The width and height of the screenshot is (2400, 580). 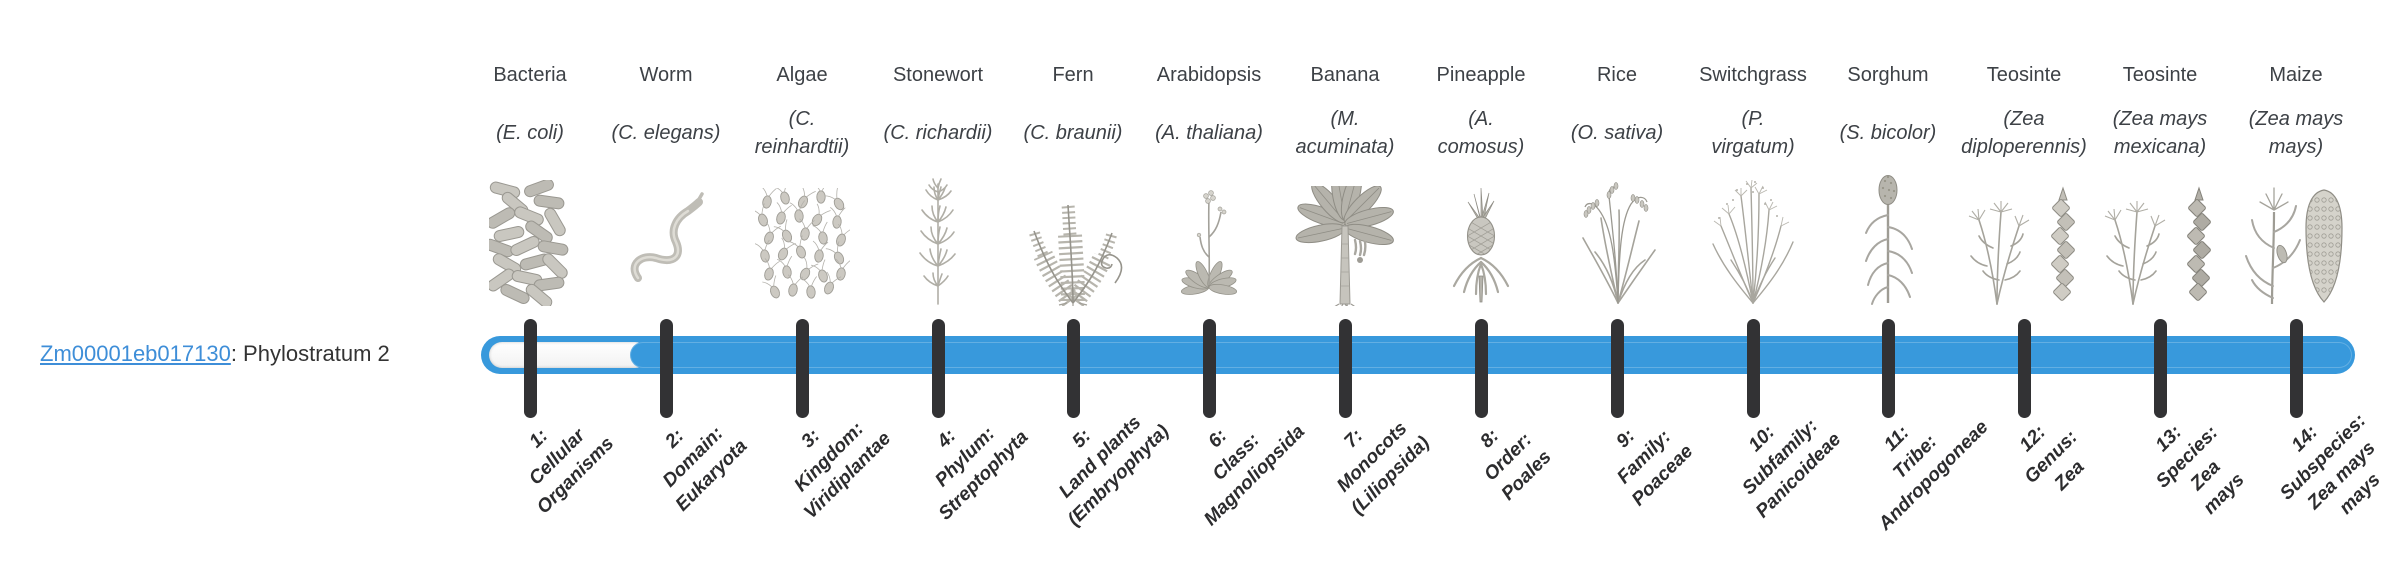 I want to click on timeline-empty-segment, so click(x=568, y=355).